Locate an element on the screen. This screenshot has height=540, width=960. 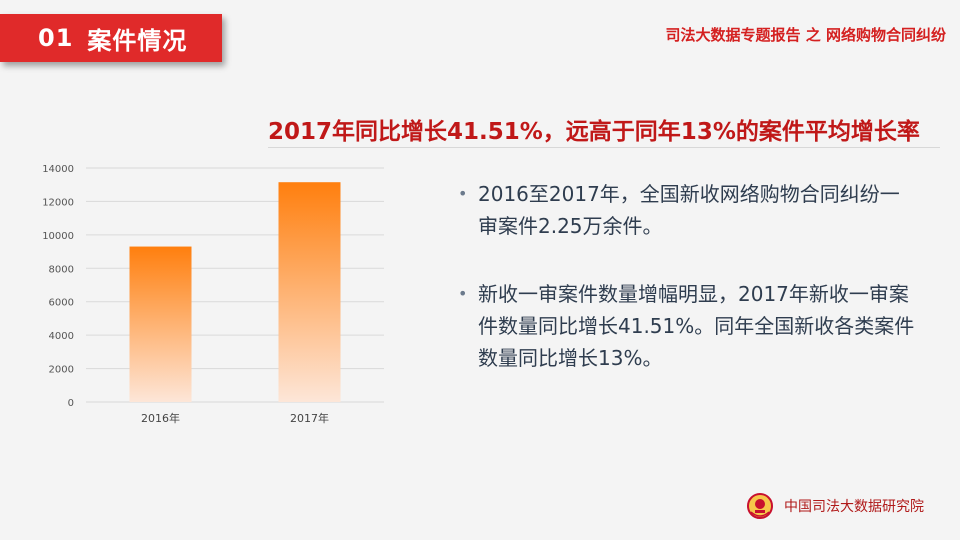
headline: 2017年同比增长41.51%，远高于同年13%的案件平均增长率 is located at coordinates (594, 132).